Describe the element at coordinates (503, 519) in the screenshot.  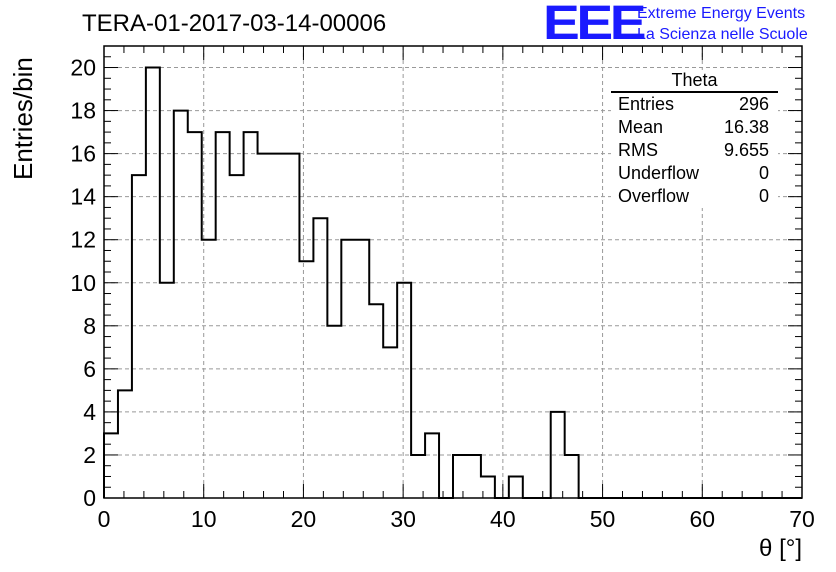
I see `x-tick-label: 40` at that location.